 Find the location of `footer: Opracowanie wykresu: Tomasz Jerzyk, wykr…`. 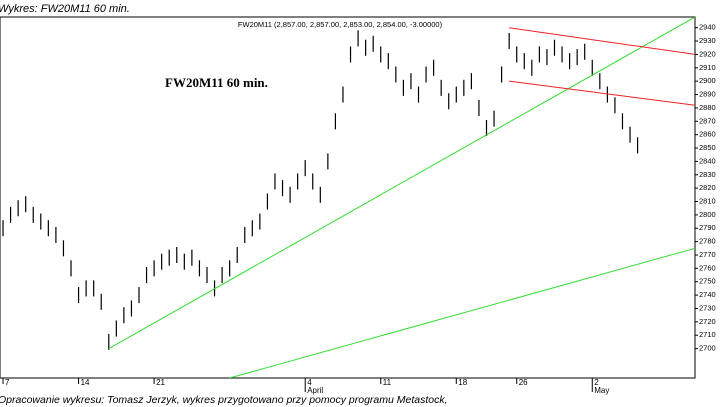

footer: Opracowanie wykresu: Tomasz Jerzyk, wykr… is located at coordinates (224, 400).